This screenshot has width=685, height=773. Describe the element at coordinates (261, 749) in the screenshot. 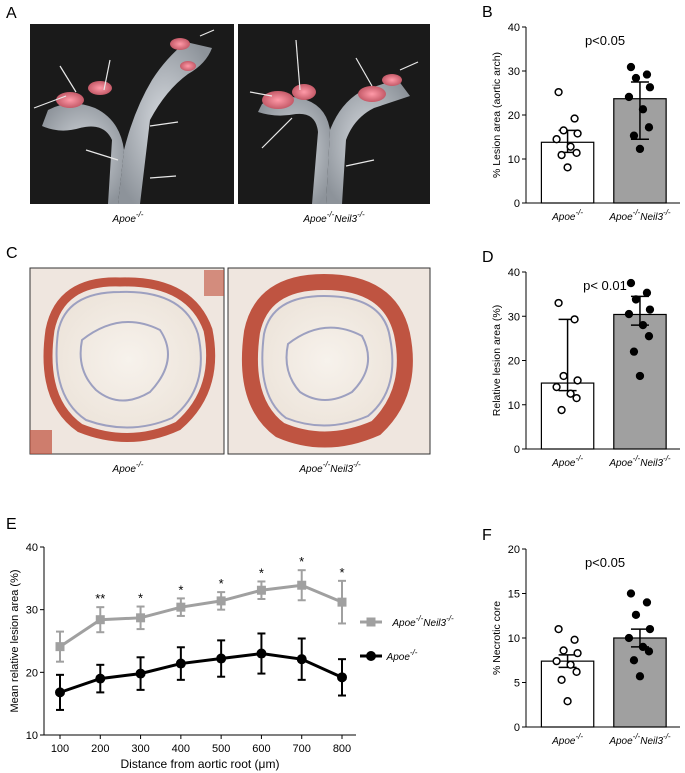

I see `x-tick-label: 600` at that location.